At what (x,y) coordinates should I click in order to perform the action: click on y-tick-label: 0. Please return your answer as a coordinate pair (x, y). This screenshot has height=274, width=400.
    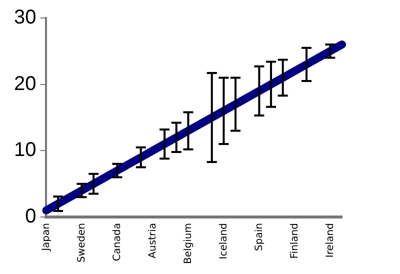
    Looking at the image, I should click on (30, 217).